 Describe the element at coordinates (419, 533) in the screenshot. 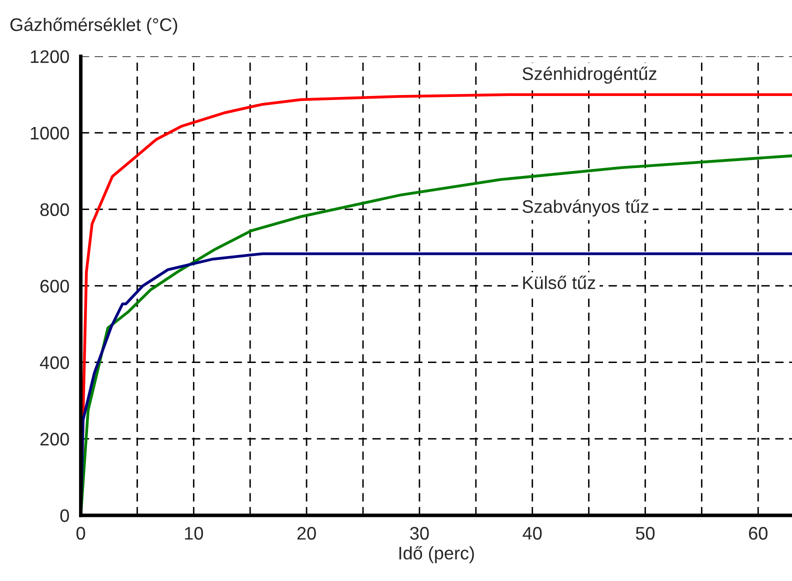

I see `x-tick-label: 30` at that location.